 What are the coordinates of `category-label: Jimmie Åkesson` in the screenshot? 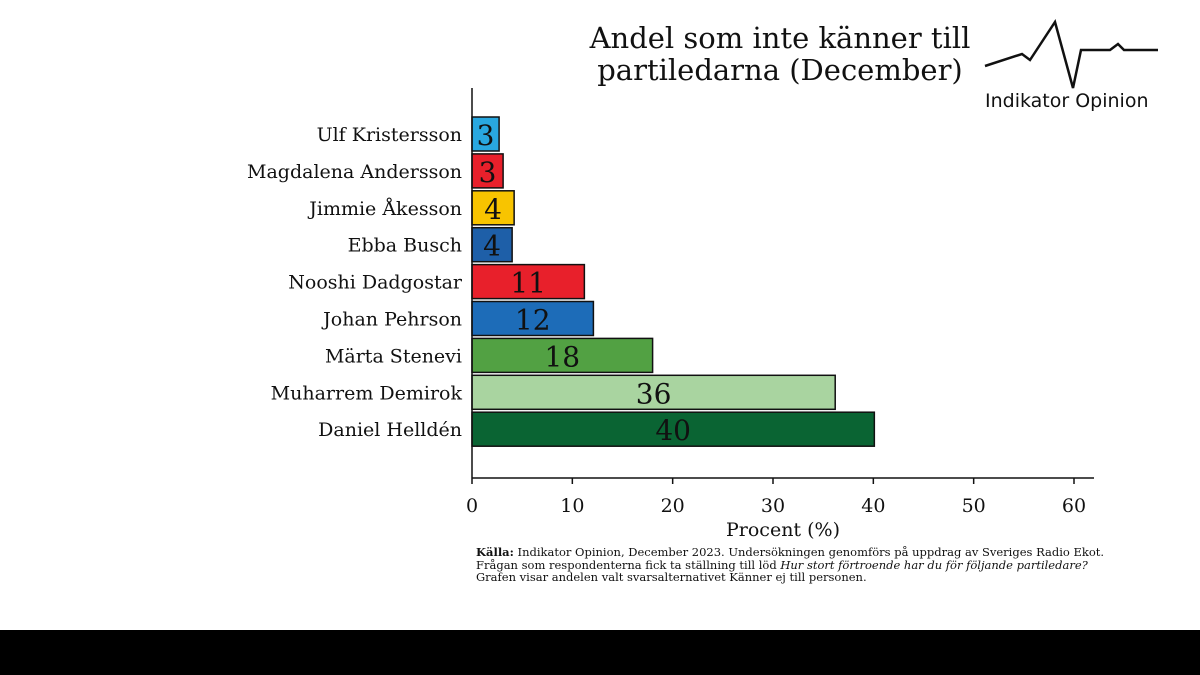 It's located at (384, 209).